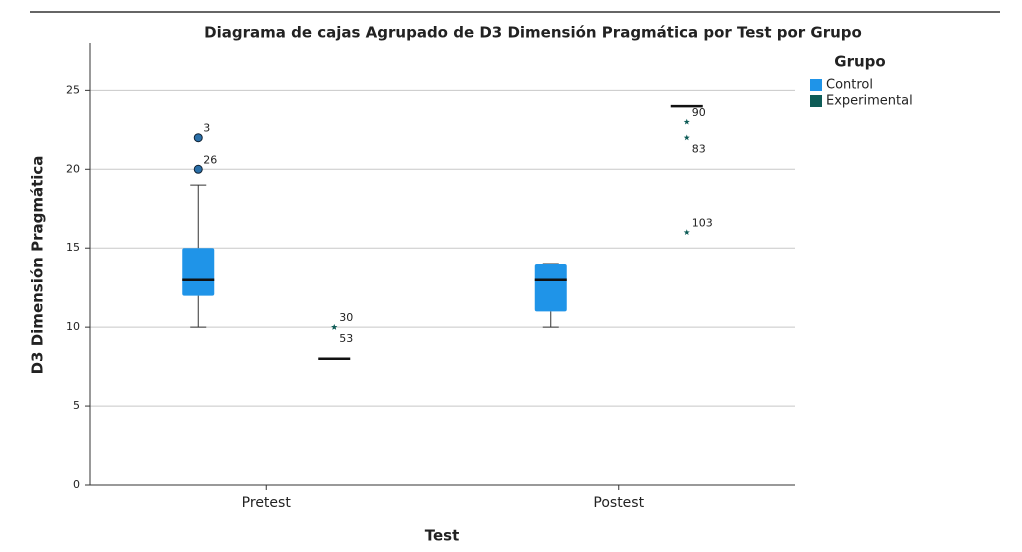 This screenshot has height=552, width=1022. What do you see at coordinates (267, 503) in the screenshot?
I see `x-tick-label: Pretest` at bounding box center [267, 503].